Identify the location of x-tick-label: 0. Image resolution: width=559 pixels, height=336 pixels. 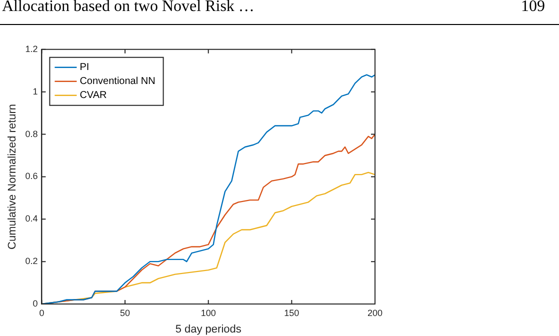
(41, 313).